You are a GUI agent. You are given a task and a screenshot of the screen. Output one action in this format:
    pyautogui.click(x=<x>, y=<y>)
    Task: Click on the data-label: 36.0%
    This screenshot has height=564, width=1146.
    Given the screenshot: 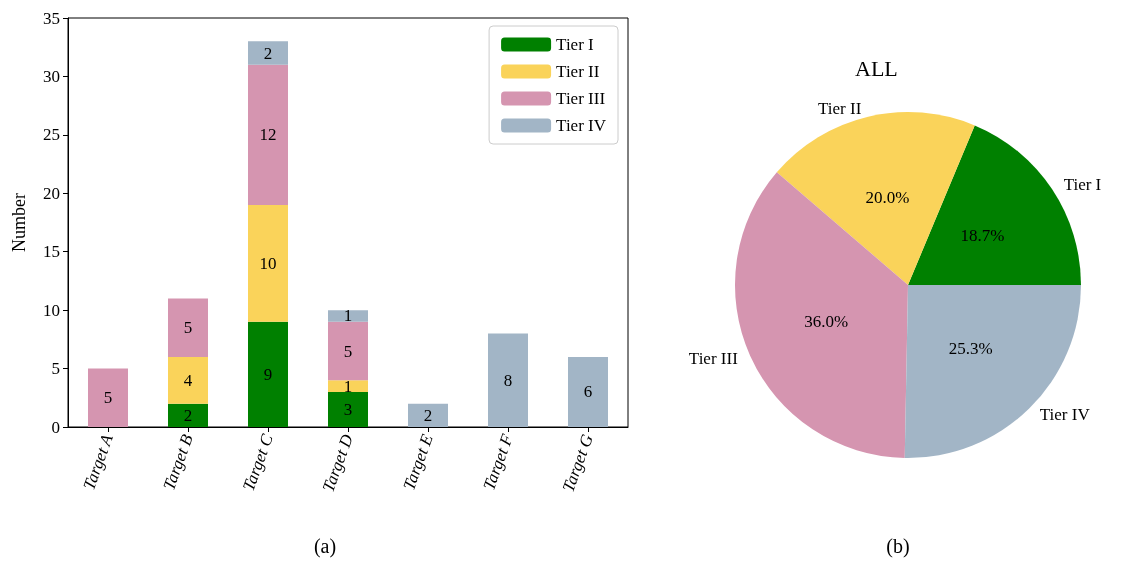 What is the action you would take?
    pyautogui.click(x=826, y=322)
    